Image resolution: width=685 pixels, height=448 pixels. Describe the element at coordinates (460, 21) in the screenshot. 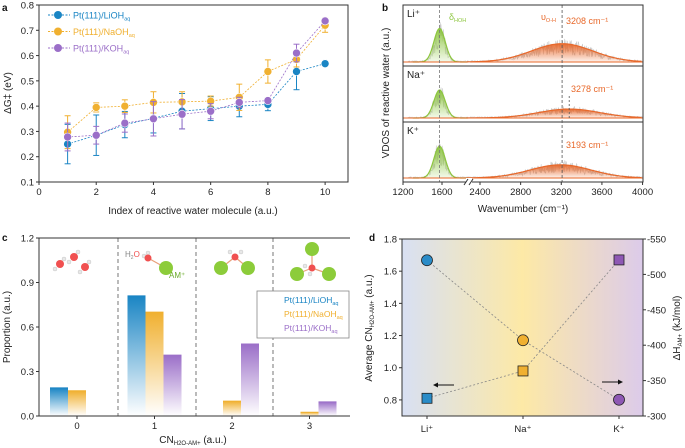

I see `bend-mode-label-sub: HOH` at that location.